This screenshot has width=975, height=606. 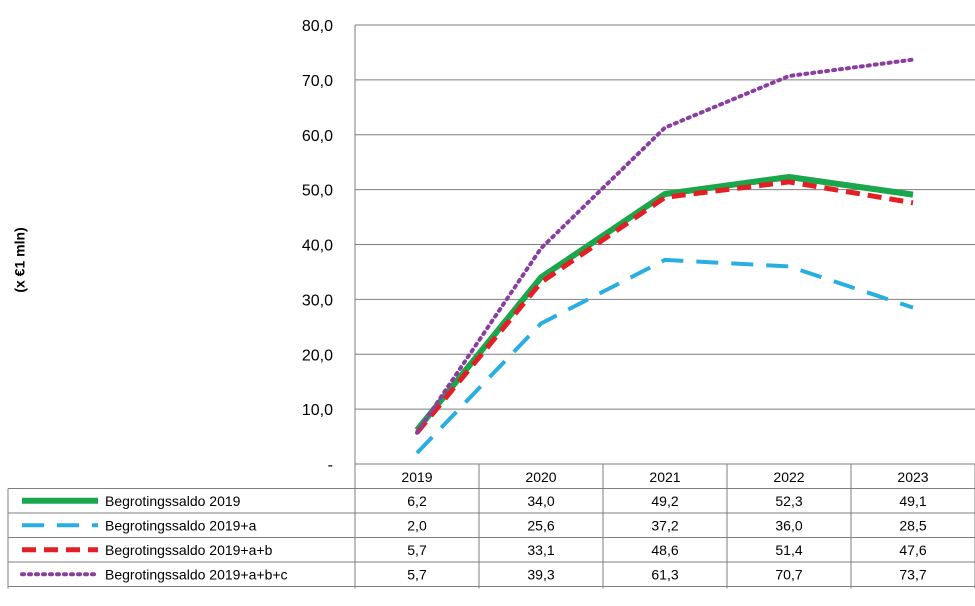 What do you see at coordinates (417, 525) in the screenshot?
I see `data-label: 2,0` at bounding box center [417, 525].